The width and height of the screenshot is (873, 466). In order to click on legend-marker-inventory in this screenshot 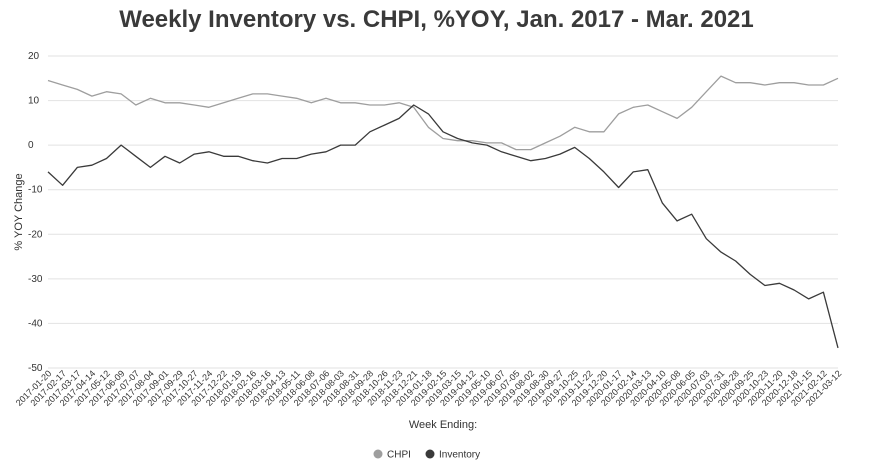, I will do `click(430, 454)`.